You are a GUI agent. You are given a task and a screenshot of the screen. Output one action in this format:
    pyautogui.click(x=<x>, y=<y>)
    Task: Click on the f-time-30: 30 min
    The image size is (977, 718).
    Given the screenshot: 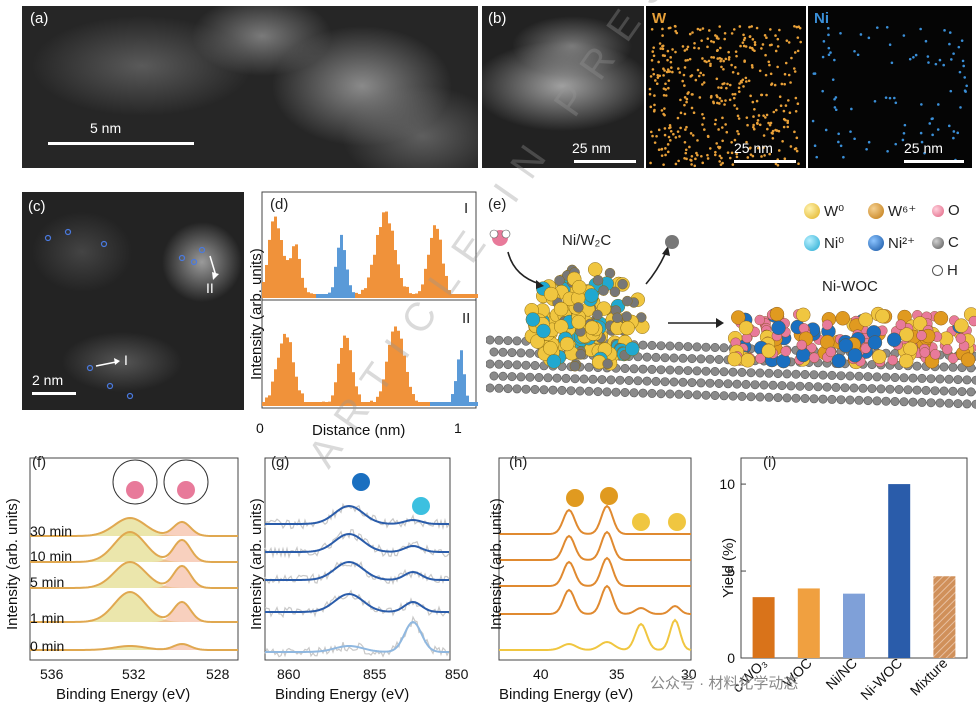 What is the action you would take?
    pyautogui.click(x=51, y=531)
    